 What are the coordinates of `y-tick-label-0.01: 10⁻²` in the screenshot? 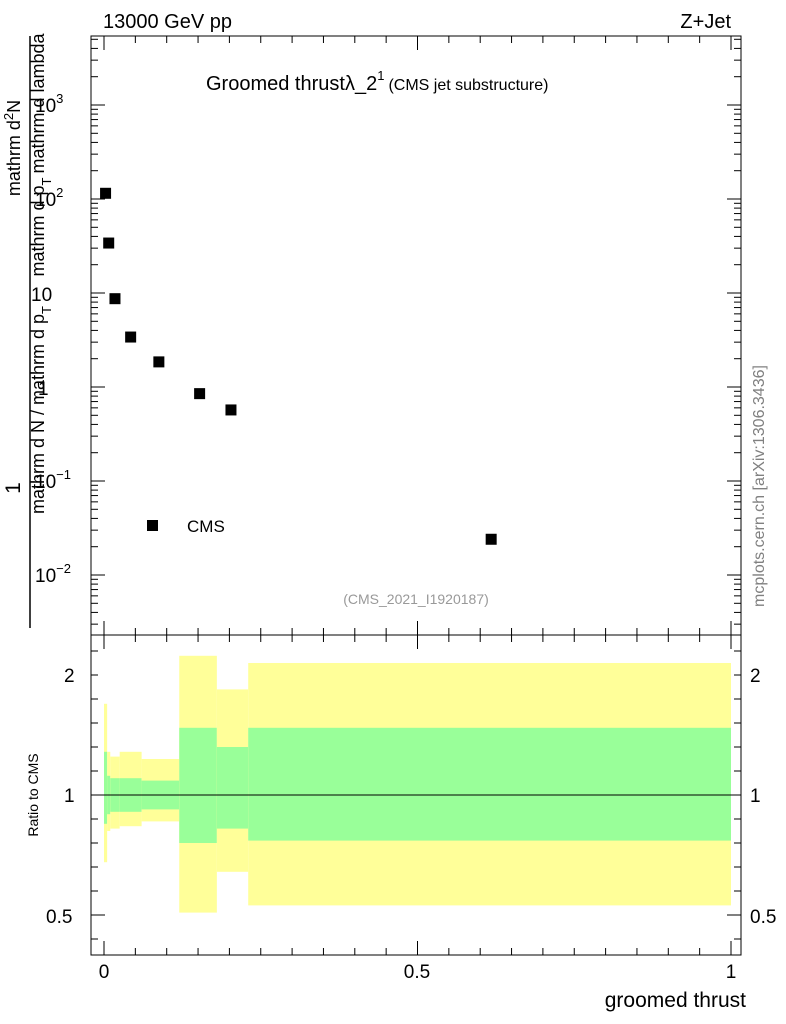 It's located at (53, 574).